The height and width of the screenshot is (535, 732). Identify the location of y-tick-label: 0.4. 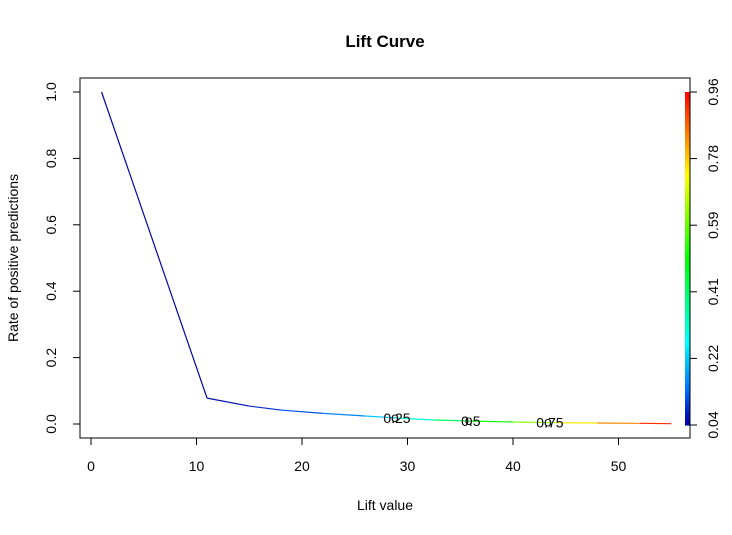
(51, 291).